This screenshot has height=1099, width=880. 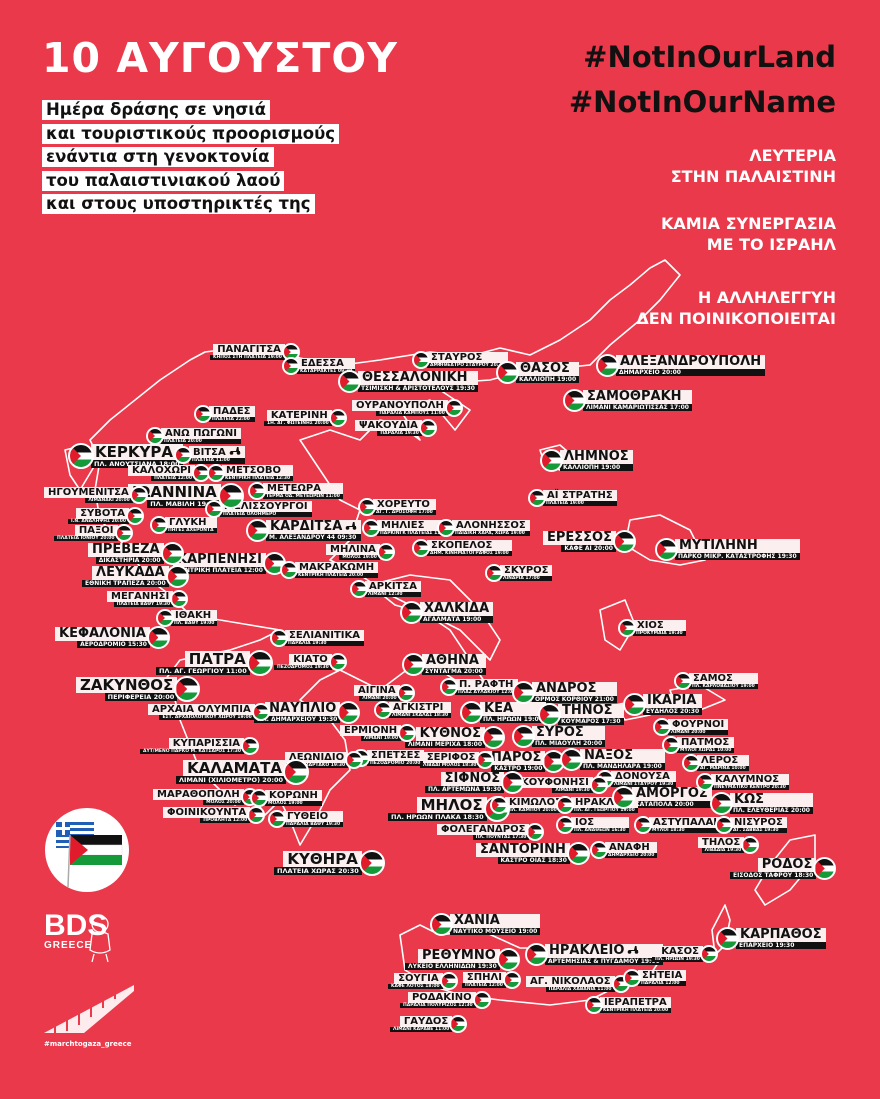 What do you see at coordinates (403, 525) in the screenshot?
I see `location-name-text: ΜΗΛΙΕΣ` at bounding box center [403, 525].